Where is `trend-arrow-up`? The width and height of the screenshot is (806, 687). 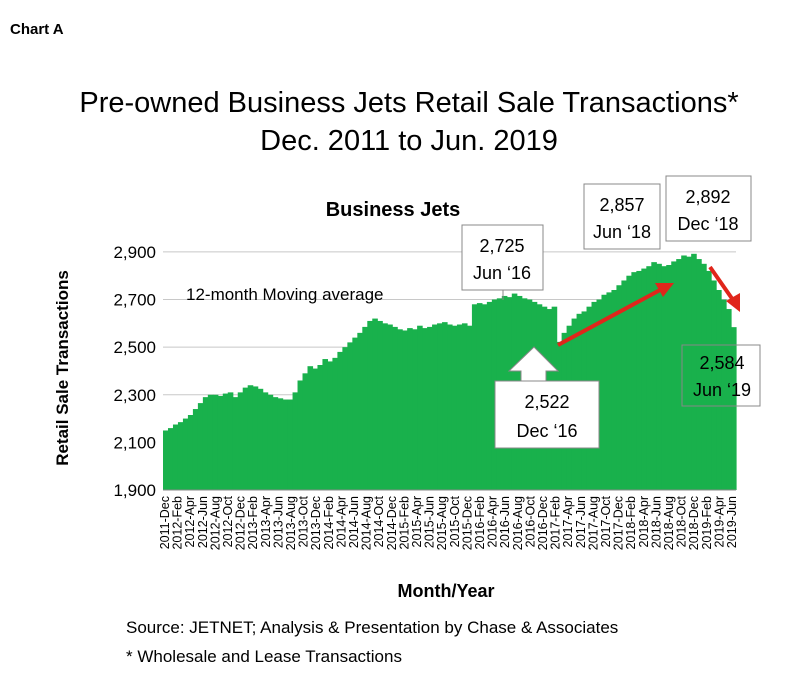 trend-arrow-up is located at coordinates (615, 315).